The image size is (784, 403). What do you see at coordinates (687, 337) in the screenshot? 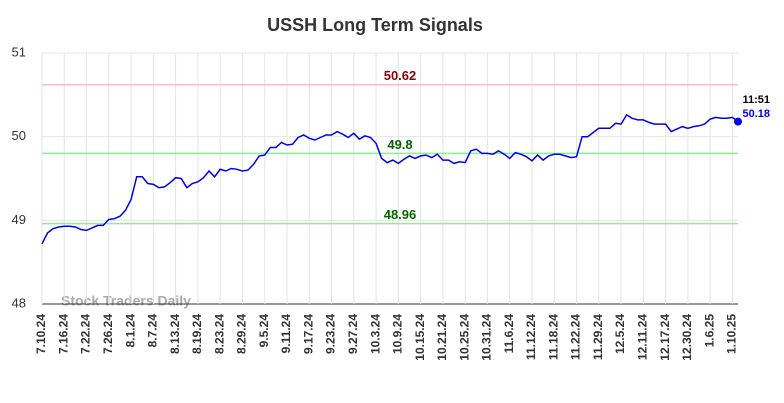
I see `x-tick-label: 12.30.24` at bounding box center [687, 337].